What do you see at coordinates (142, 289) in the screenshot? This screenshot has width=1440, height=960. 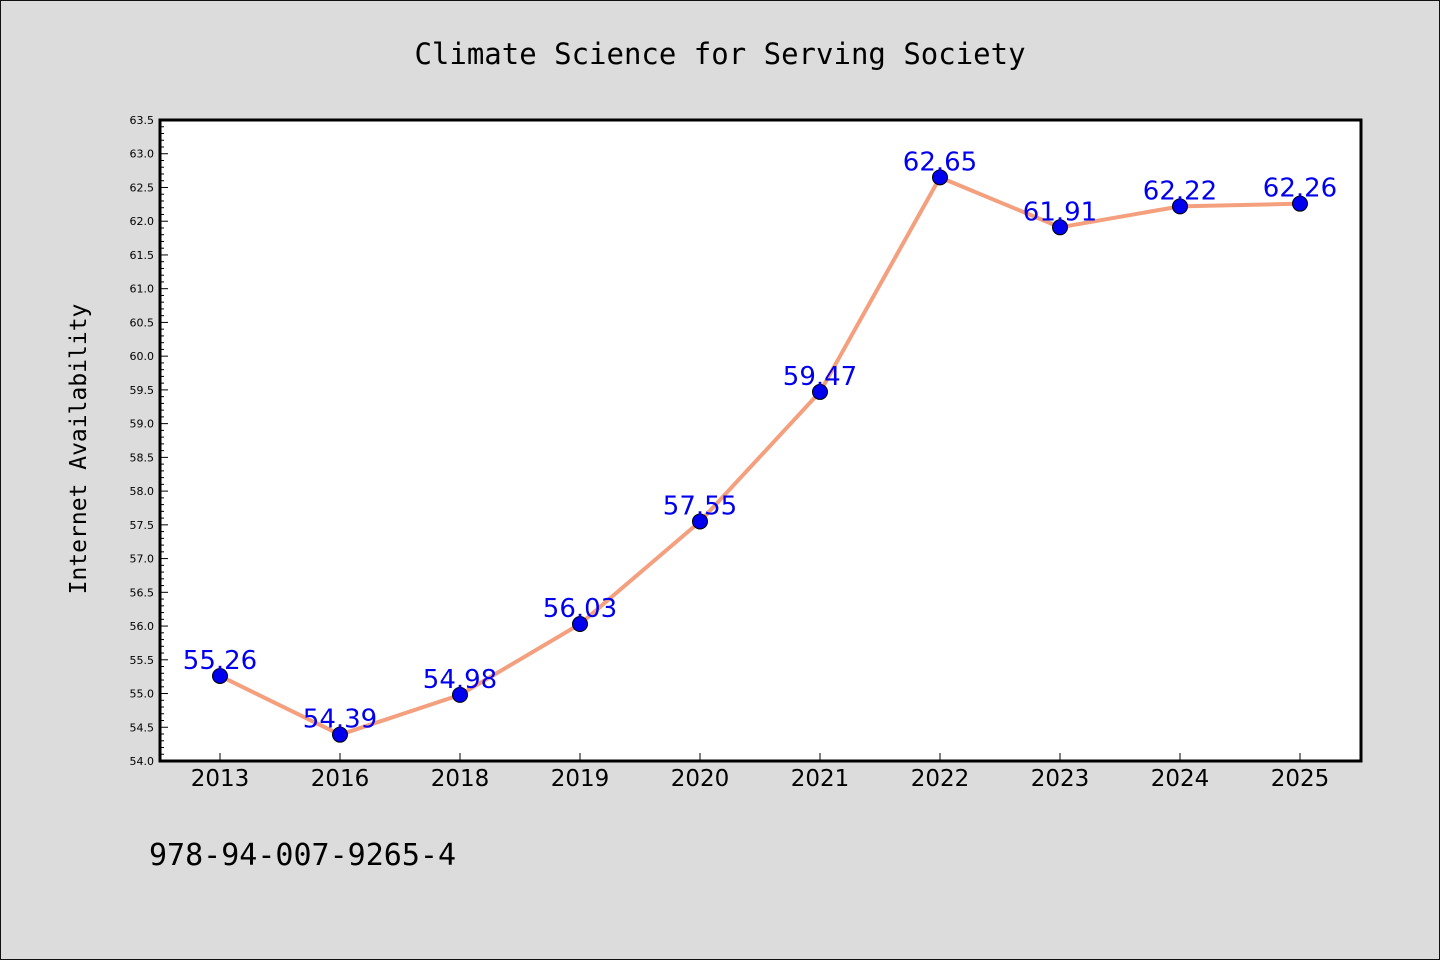 I see `y-tick-label: 61.0` at bounding box center [142, 289].